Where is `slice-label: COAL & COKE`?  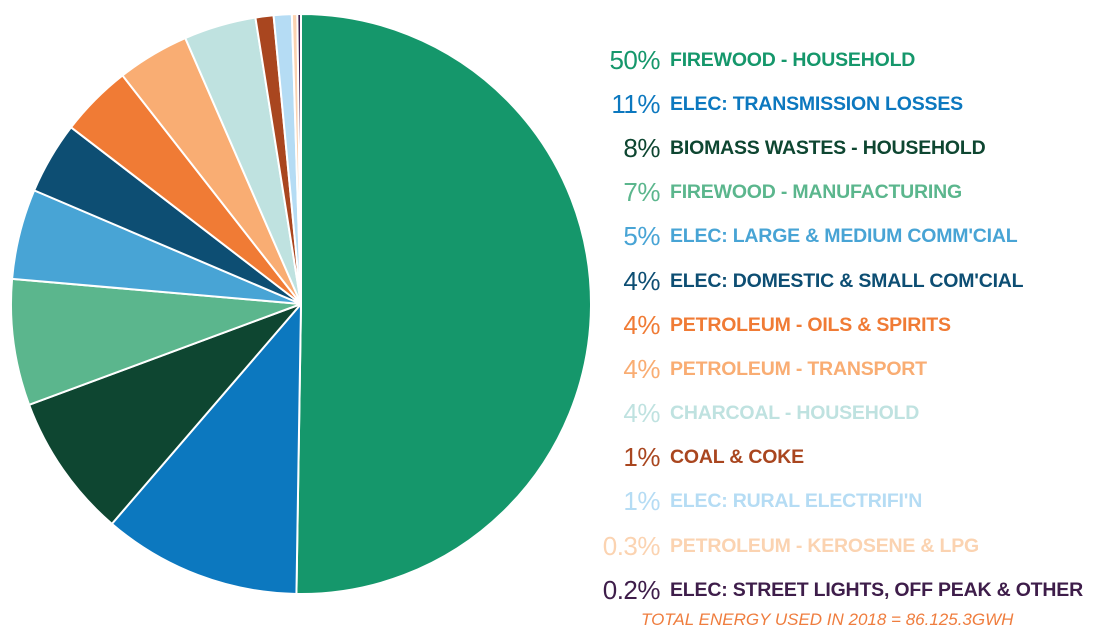 slice-label: COAL & COKE is located at coordinates (737, 457).